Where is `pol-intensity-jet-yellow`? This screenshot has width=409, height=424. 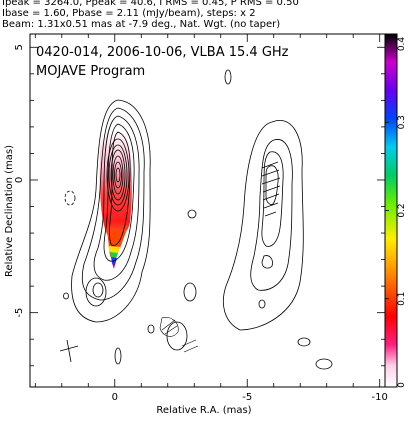 pol-intensity-jet-yellow is located at coordinates (114, 250).